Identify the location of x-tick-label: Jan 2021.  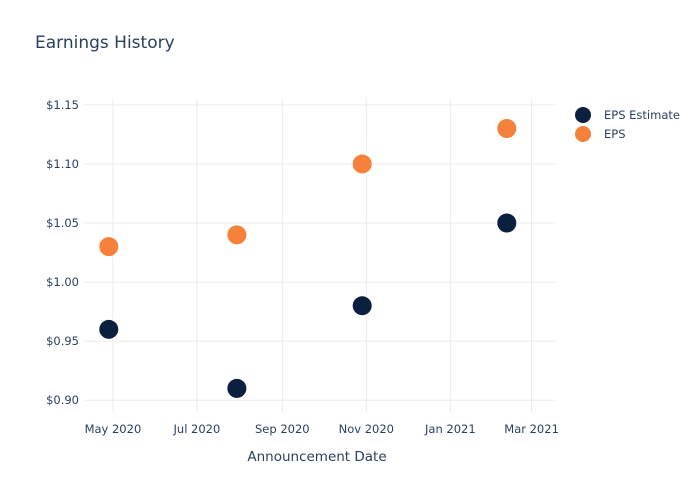
(450, 429).